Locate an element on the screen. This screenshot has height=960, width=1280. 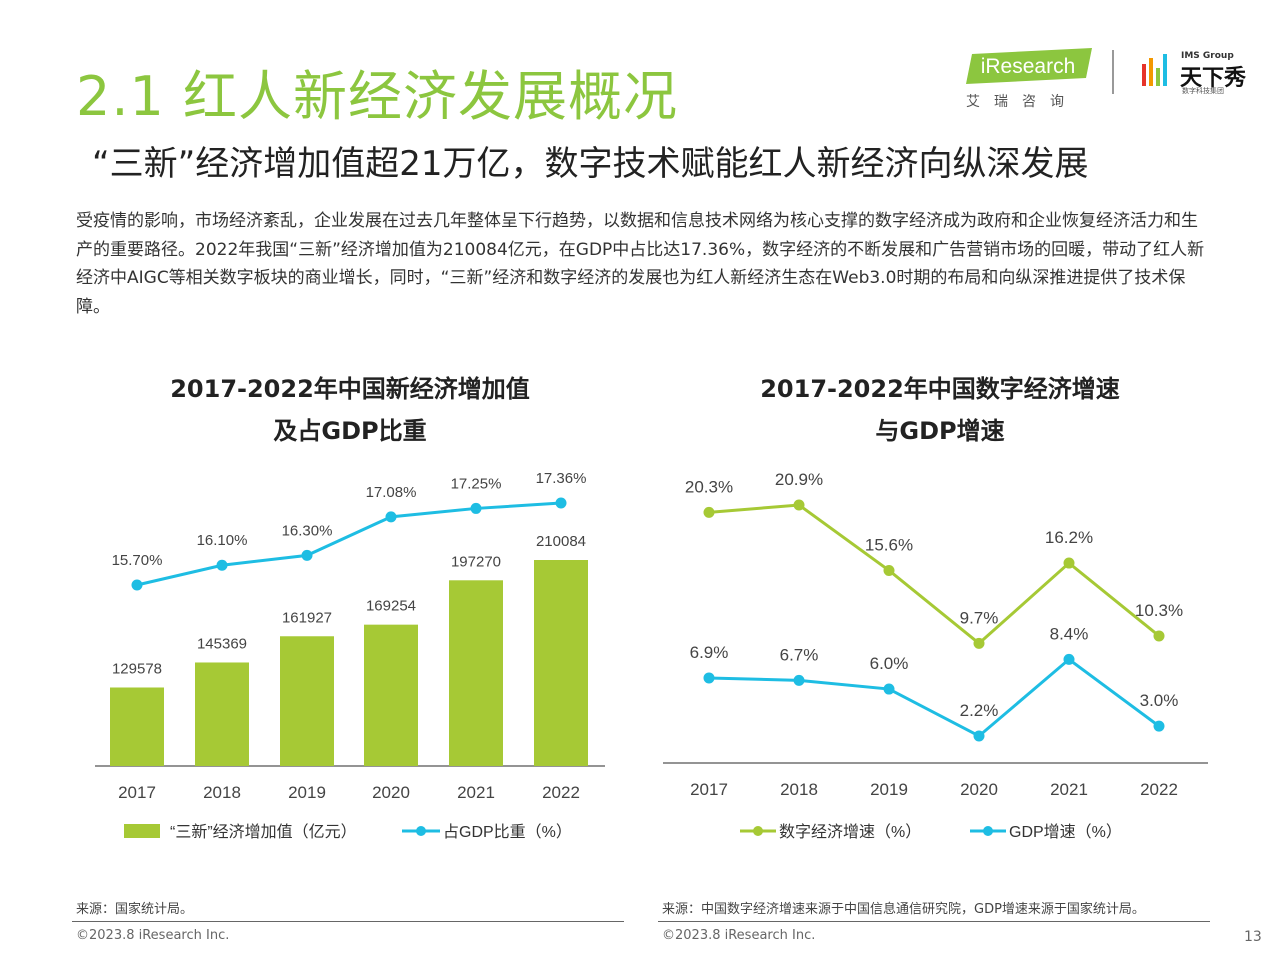
chart1-bar-label: 210084 is located at coordinates (561, 541).